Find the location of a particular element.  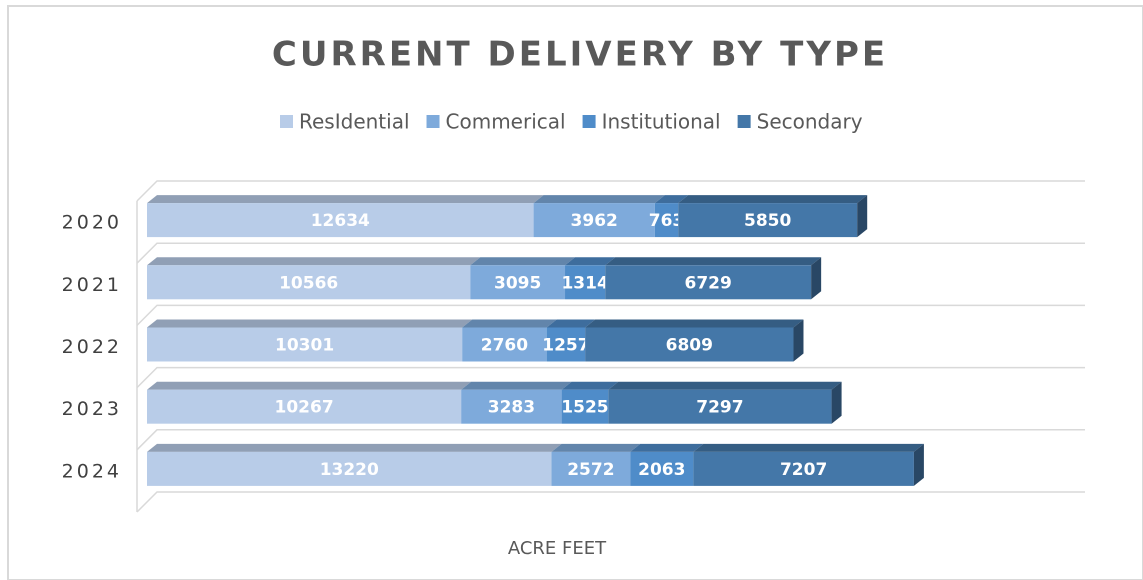

data-label: 2760 is located at coordinates (504, 346).